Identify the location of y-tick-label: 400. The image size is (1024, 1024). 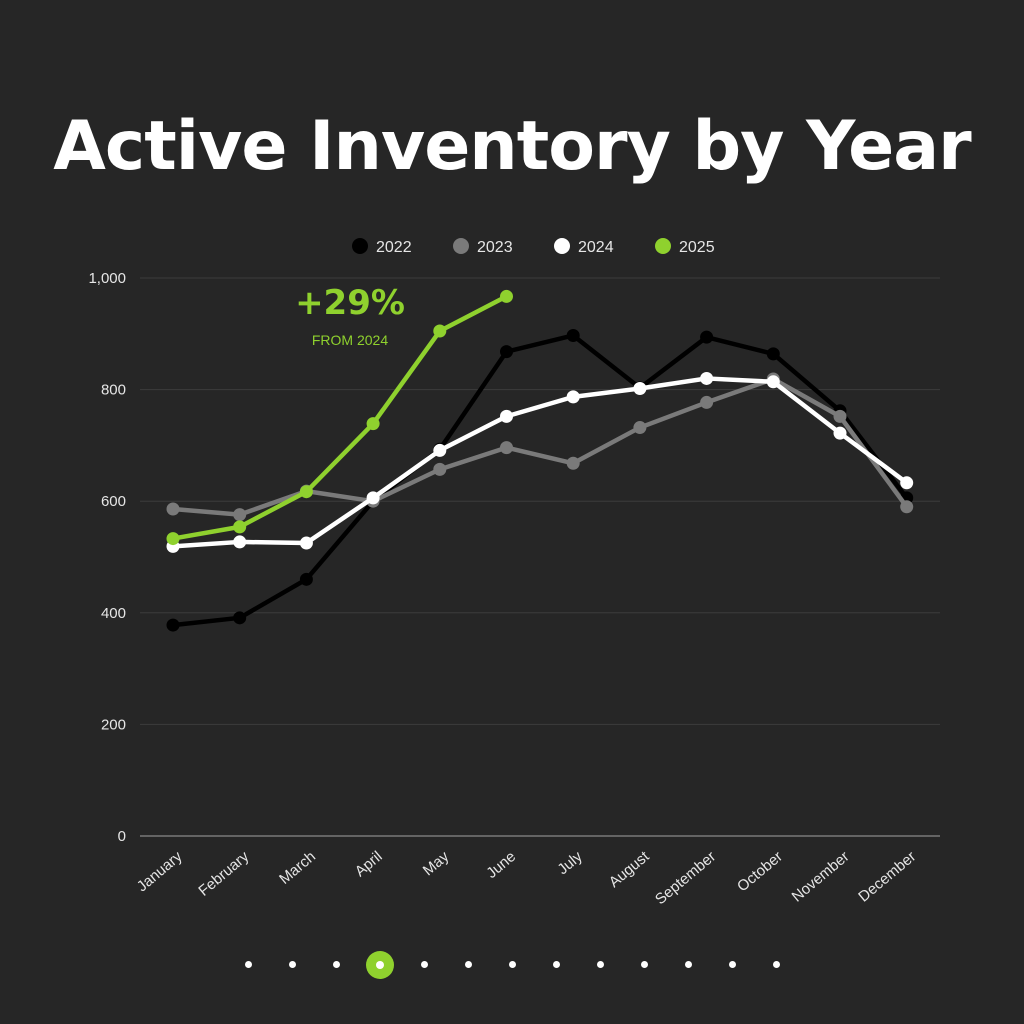
(113, 613).